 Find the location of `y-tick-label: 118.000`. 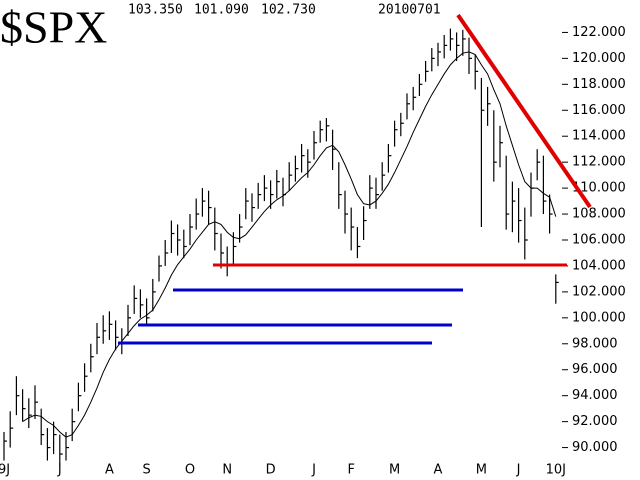

y-tick-label: 118.000 is located at coordinates (599, 84).